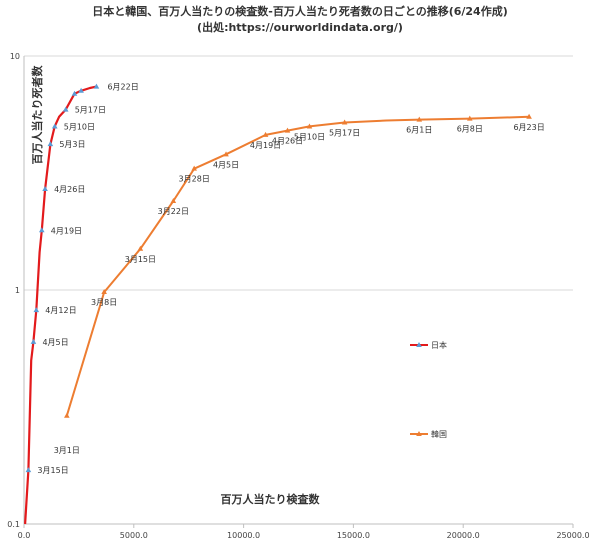 This screenshot has width=597, height=555. Describe the element at coordinates (194, 179) in the screenshot. I see `data-label: 3月28日` at that location.